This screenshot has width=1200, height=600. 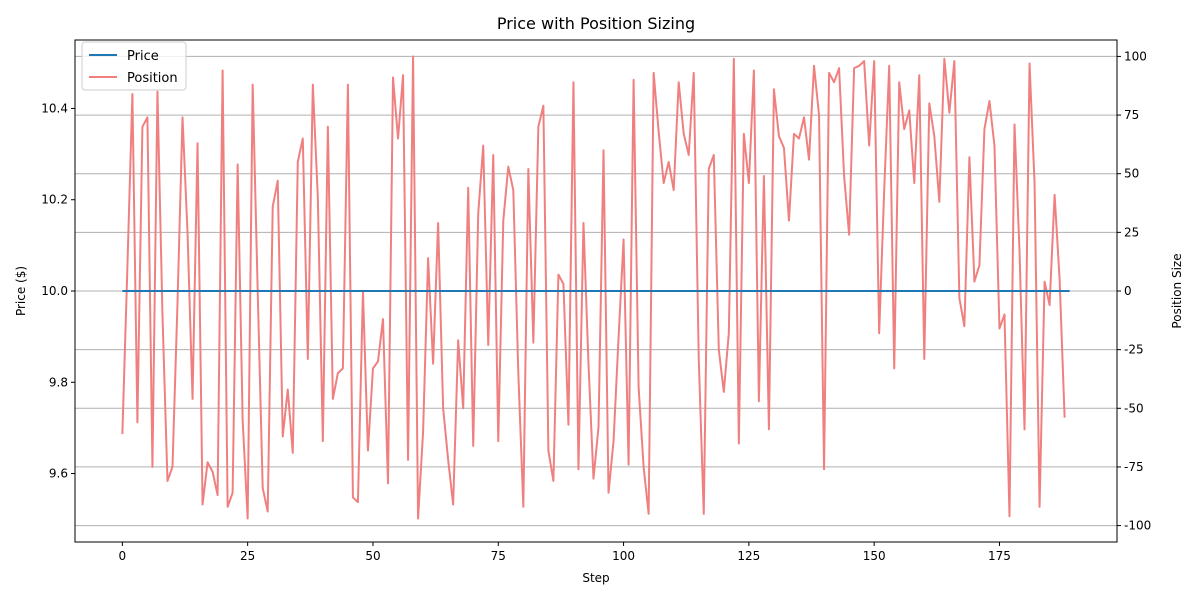 I want to click on left-y-tick-label: 10.2, so click(x=54, y=200).